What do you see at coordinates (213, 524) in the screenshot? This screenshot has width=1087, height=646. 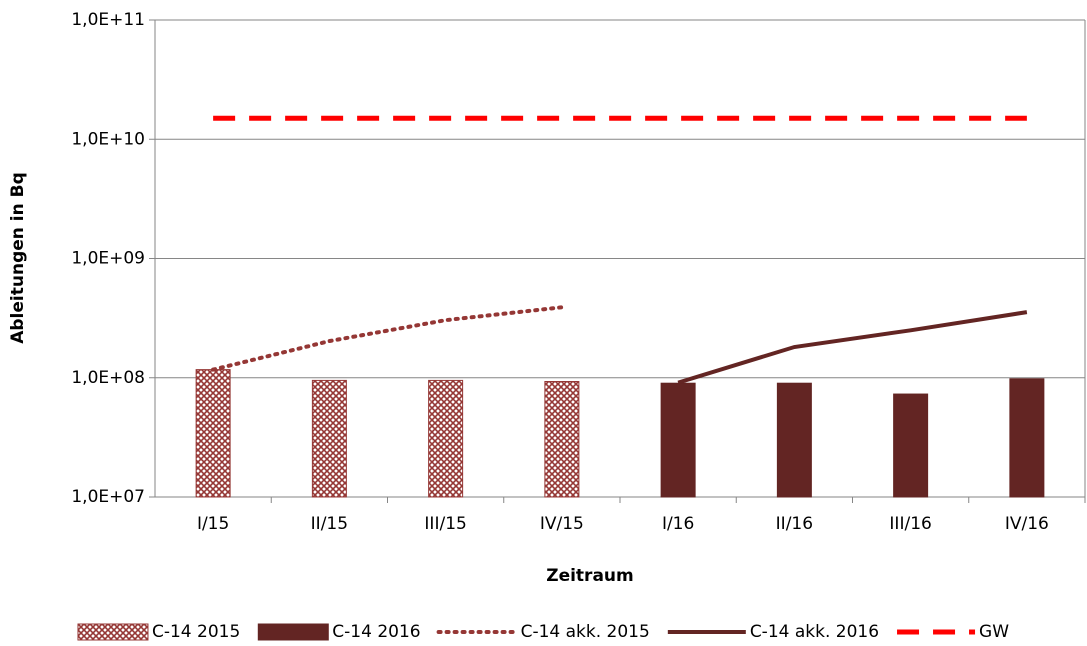 I see `x-tick-label: I/15` at bounding box center [213, 524].